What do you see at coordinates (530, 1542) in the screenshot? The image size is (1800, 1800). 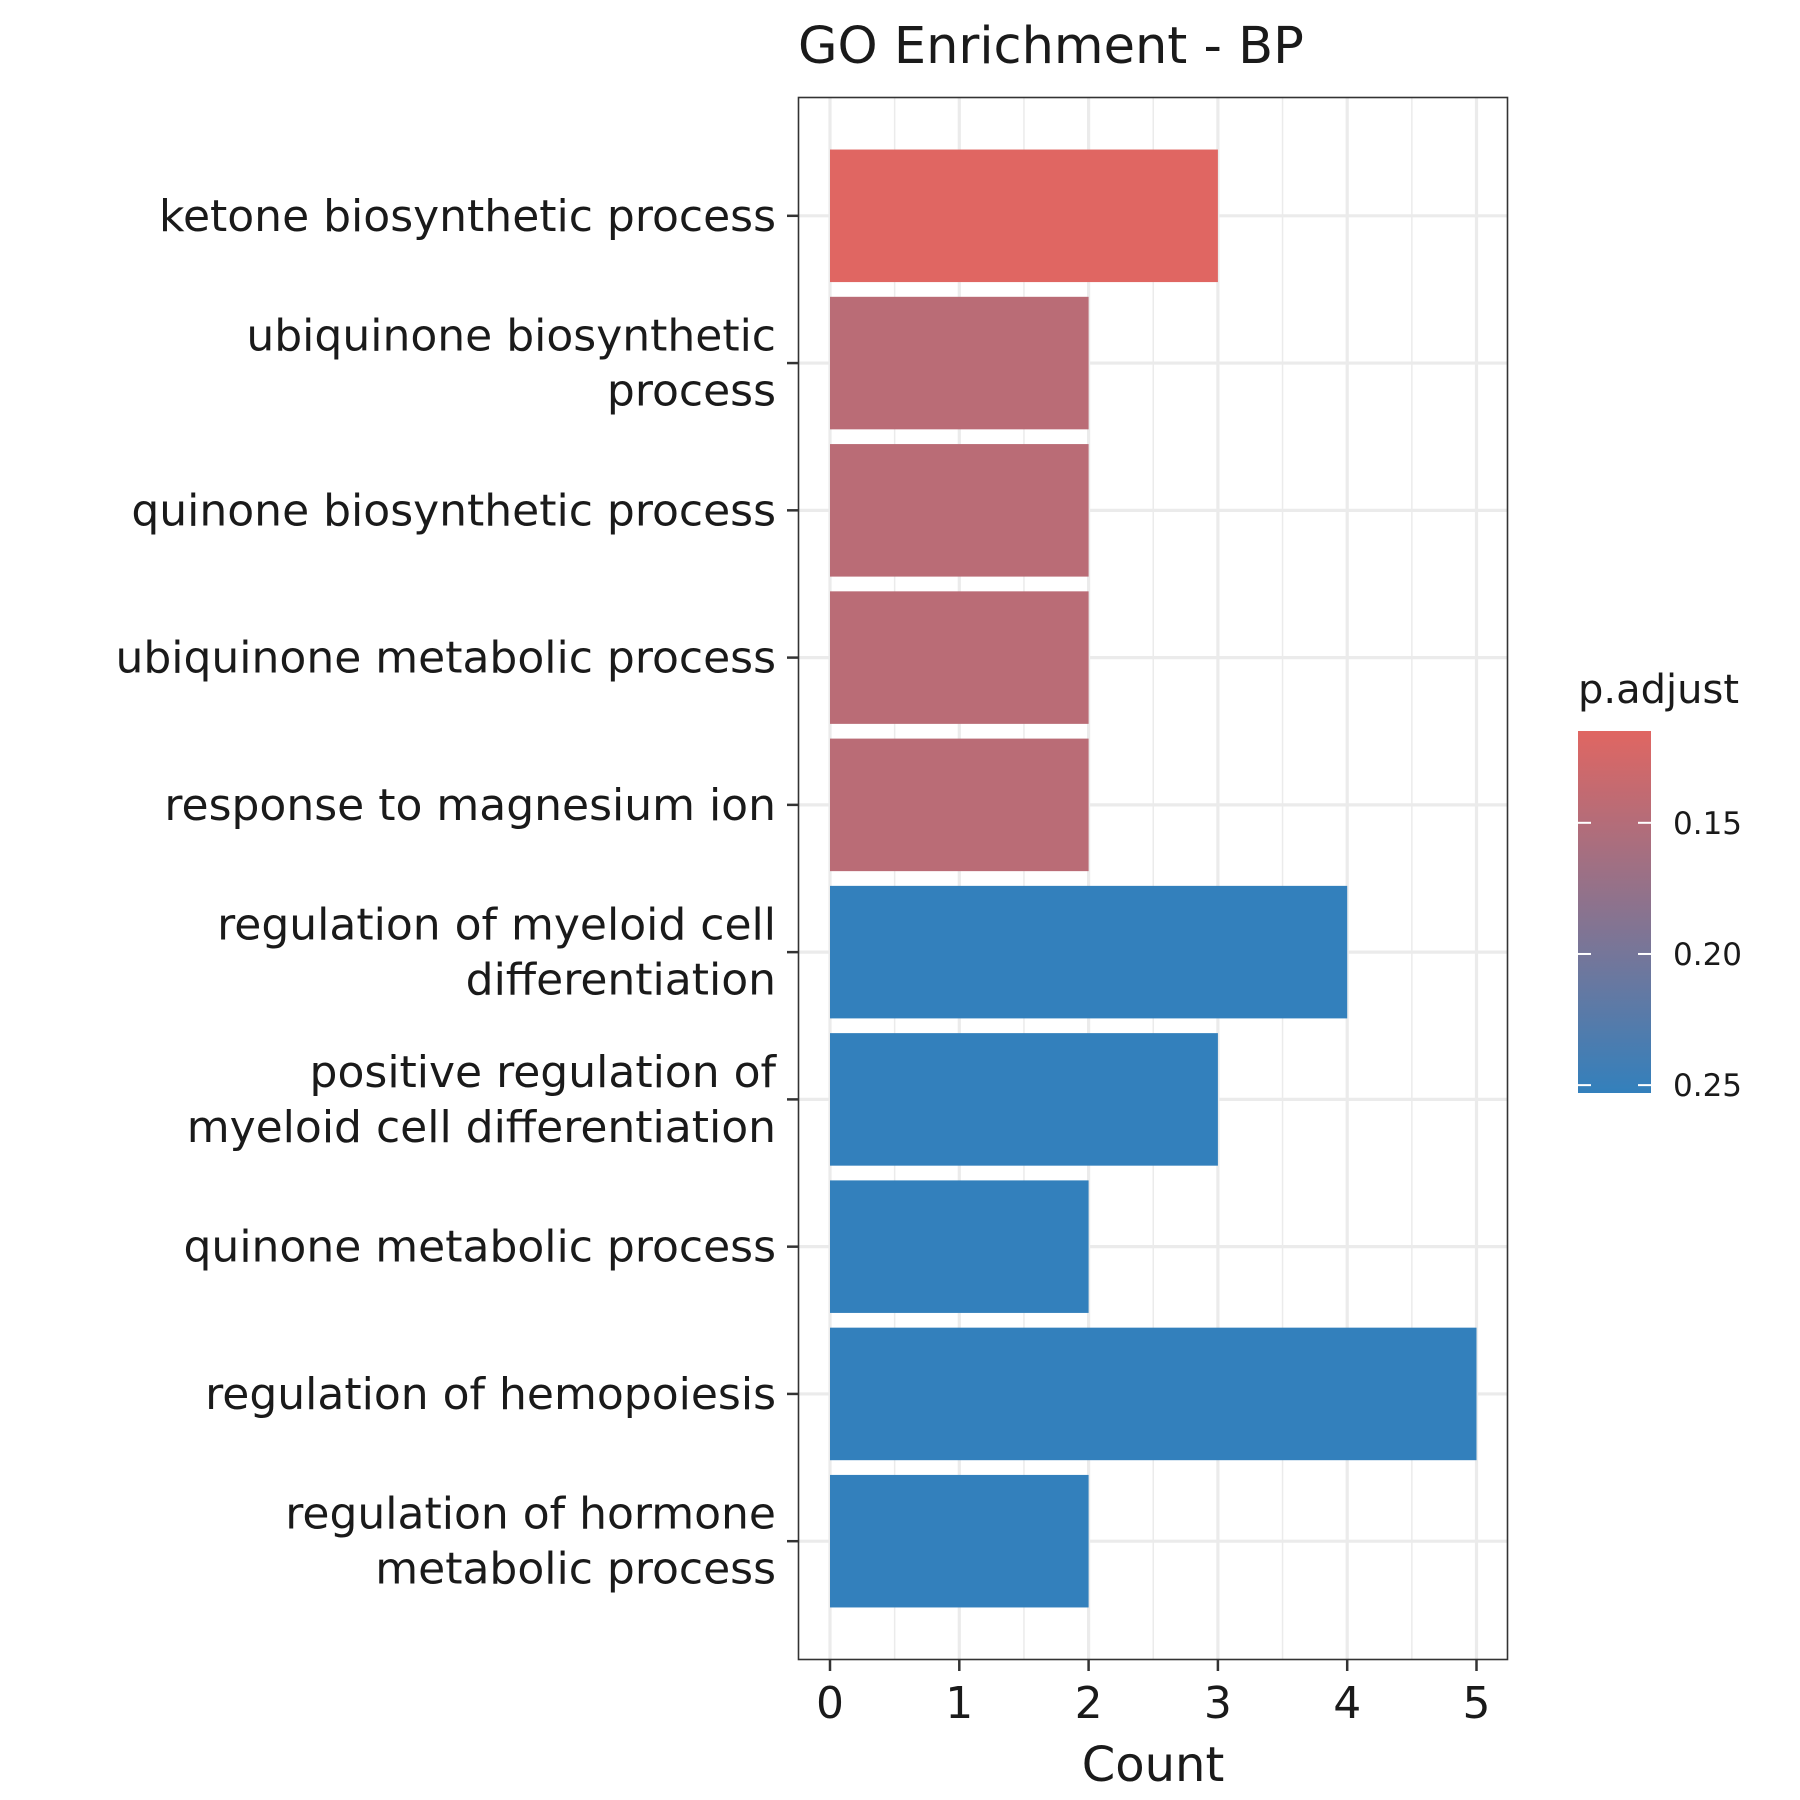 I see `y-tick-label: regulation of hormone metabolic process` at bounding box center [530, 1542].